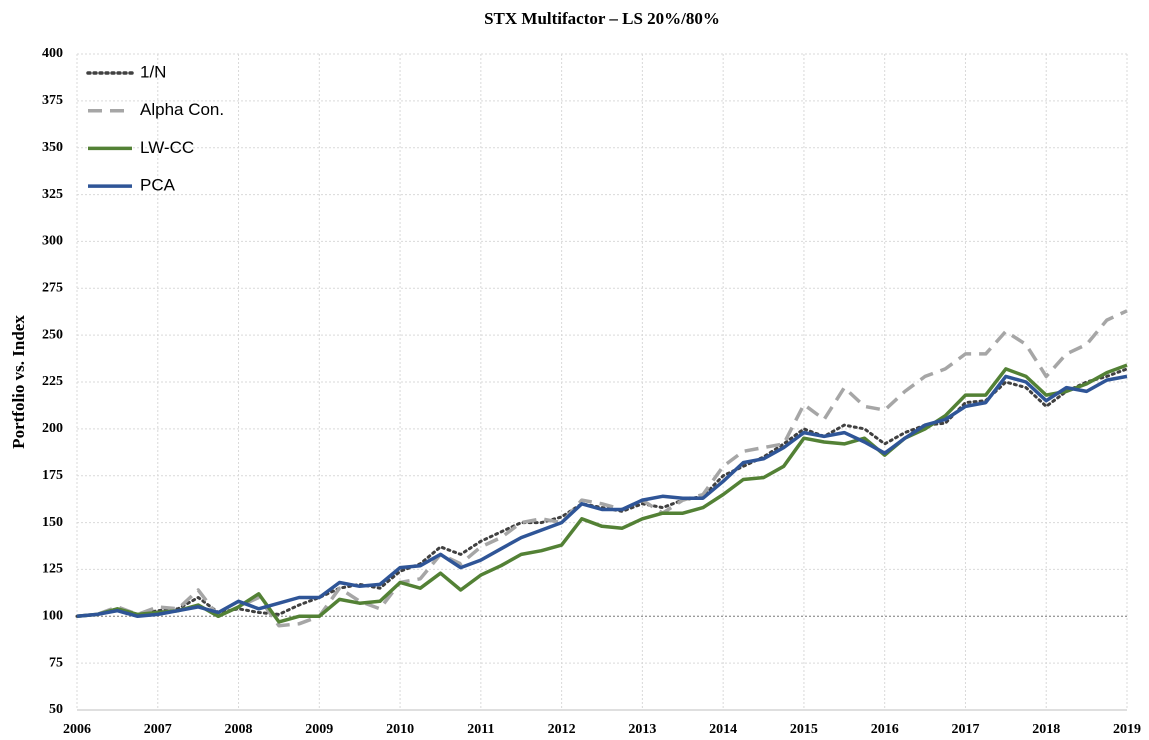 Image resolution: width=1149 pixels, height=740 pixels. Describe the element at coordinates (158, 185) in the screenshot. I see `legend-label: PCA` at that location.